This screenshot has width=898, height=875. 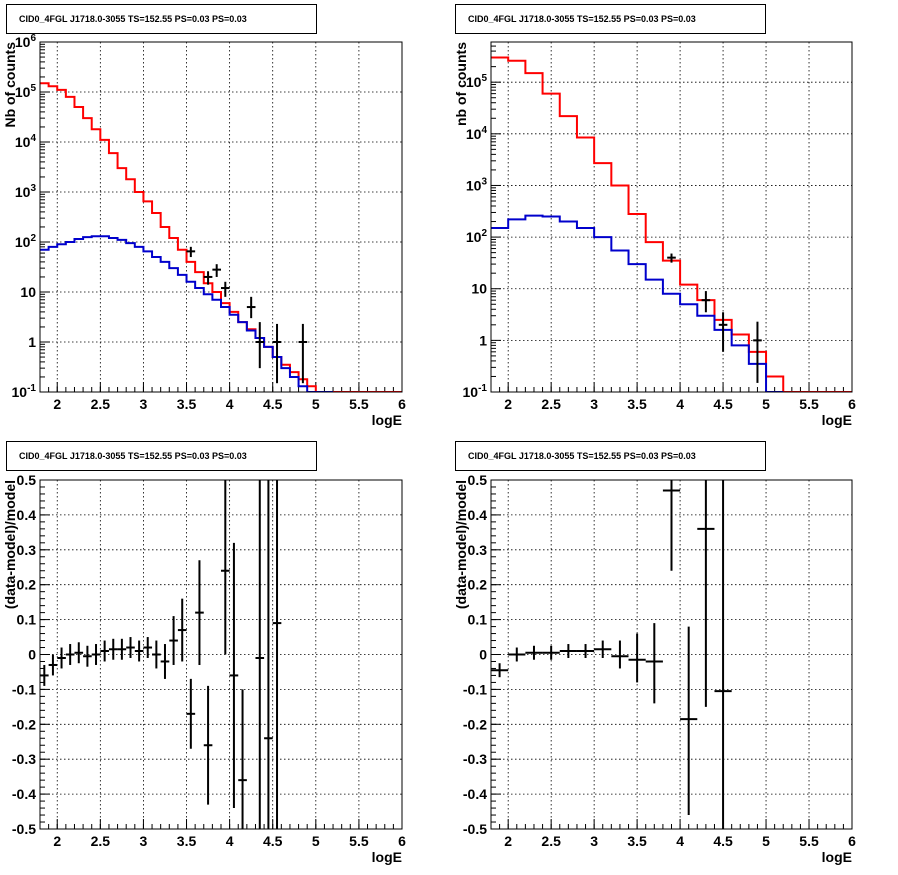 What do you see at coordinates (26, 41) in the screenshot?
I see `y-tick-label: 10⁶` at bounding box center [26, 41].